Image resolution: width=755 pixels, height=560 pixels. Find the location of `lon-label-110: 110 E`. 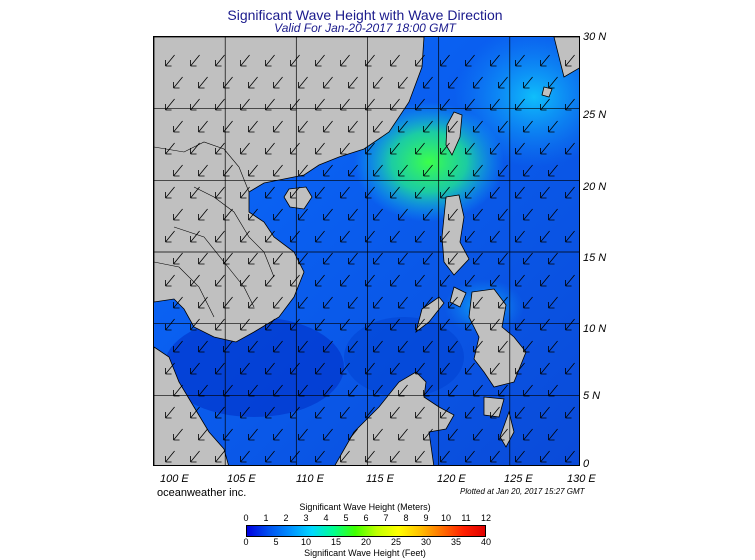

lon-label-110: 110 E is located at coordinates (310, 479).